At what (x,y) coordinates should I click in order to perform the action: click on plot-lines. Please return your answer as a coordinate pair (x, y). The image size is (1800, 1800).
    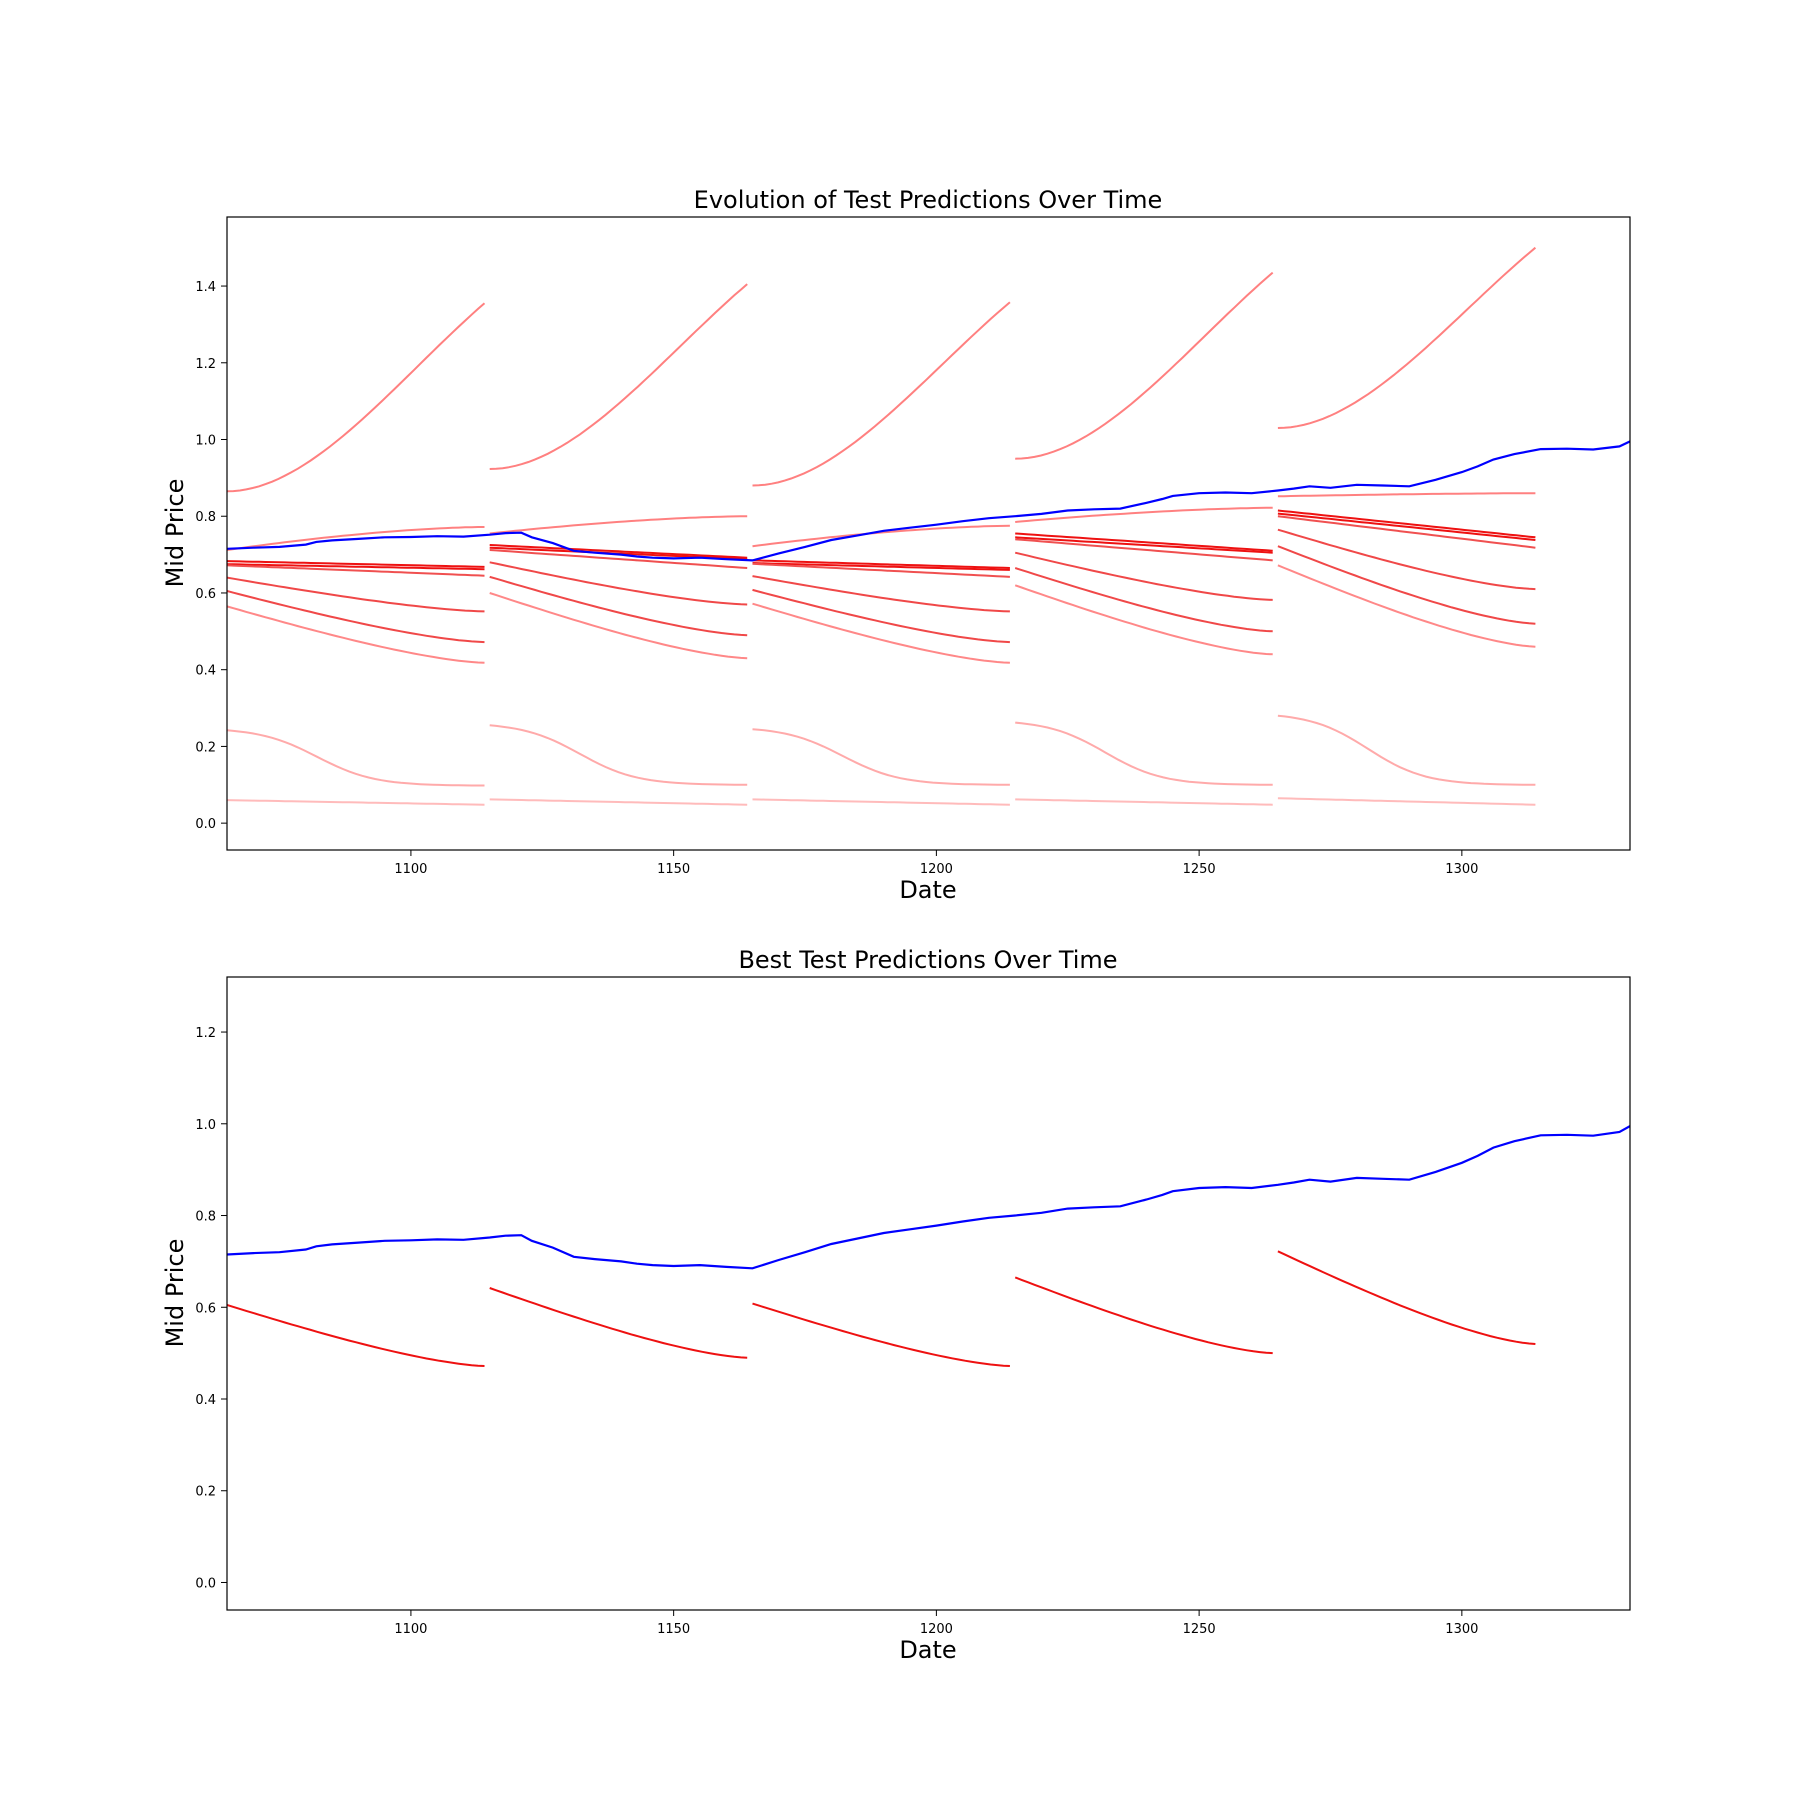
    Looking at the image, I should click on (928, 1246).